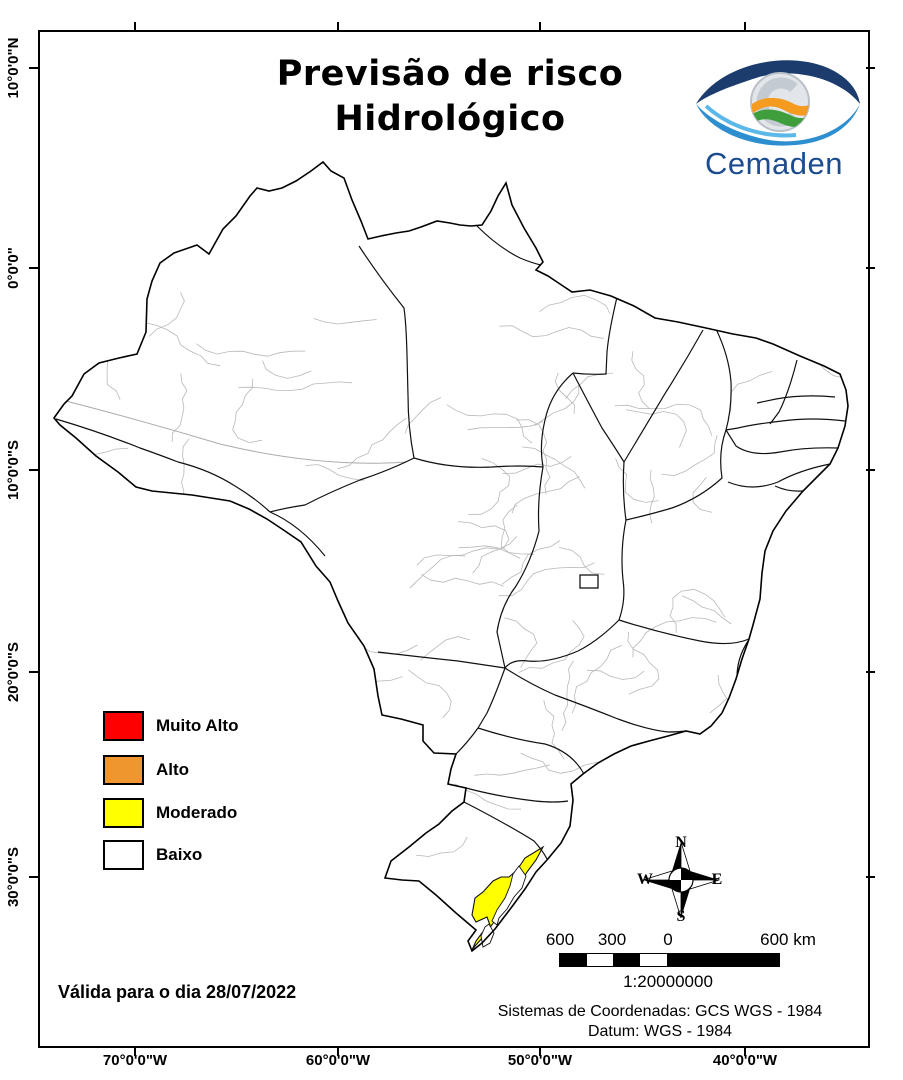  What do you see at coordinates (681, 916) in the screenshot?
I see `compass-south-label: S` at bounding box center [681, 916].